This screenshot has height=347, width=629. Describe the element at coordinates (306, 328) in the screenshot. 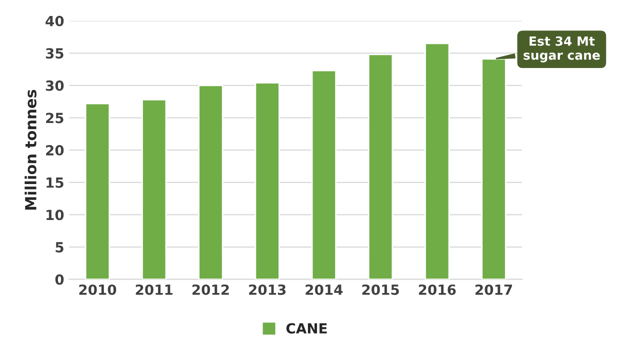

I see `legend-label: CANE` at that location.